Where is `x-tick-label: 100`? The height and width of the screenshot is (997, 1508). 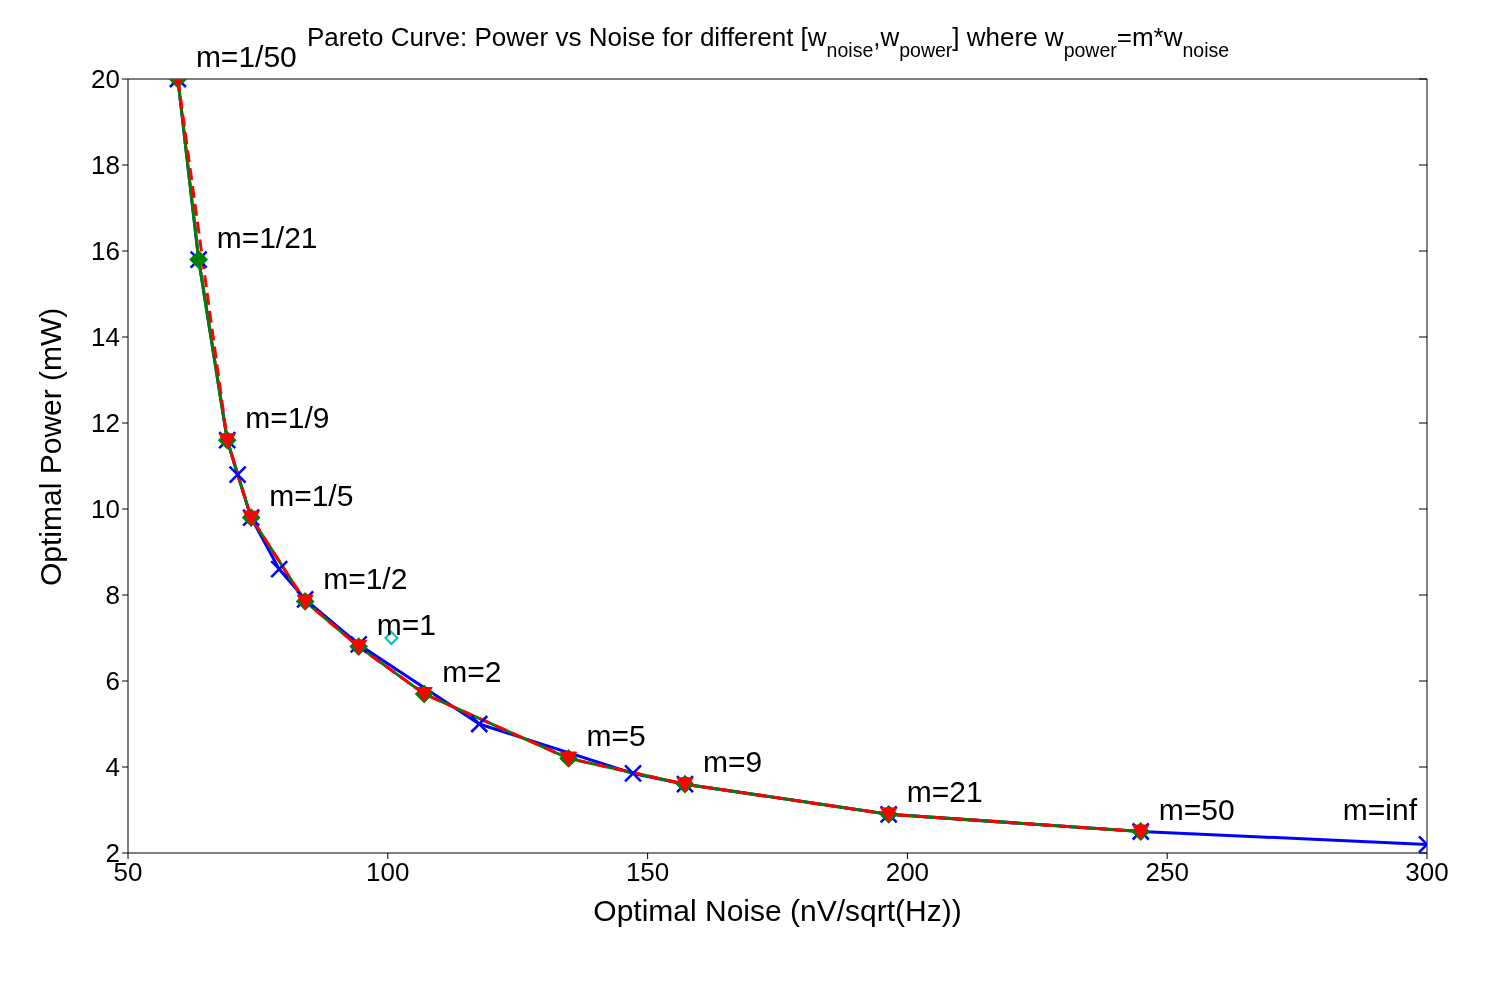 x-tick-label: 100 is located at coordinates (388, 872).